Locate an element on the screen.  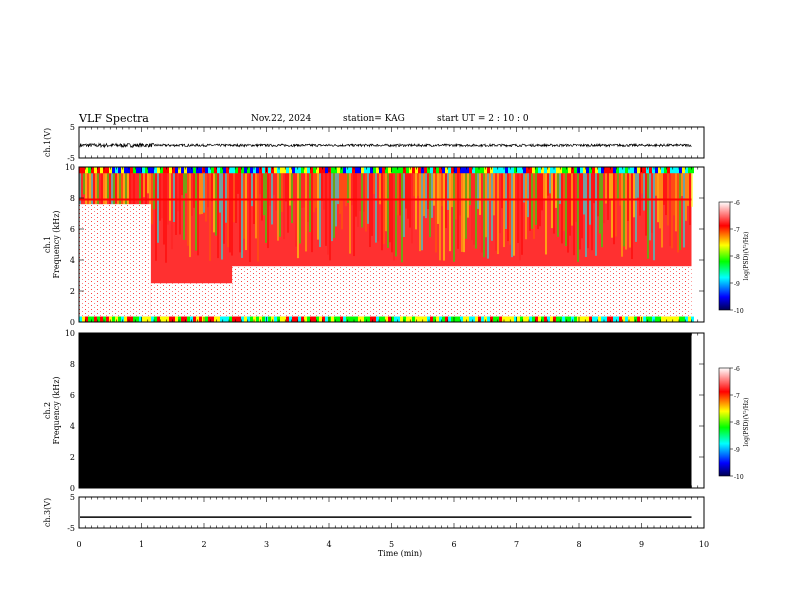
x-tick-label: 1 is located at coordinates (141, 544).